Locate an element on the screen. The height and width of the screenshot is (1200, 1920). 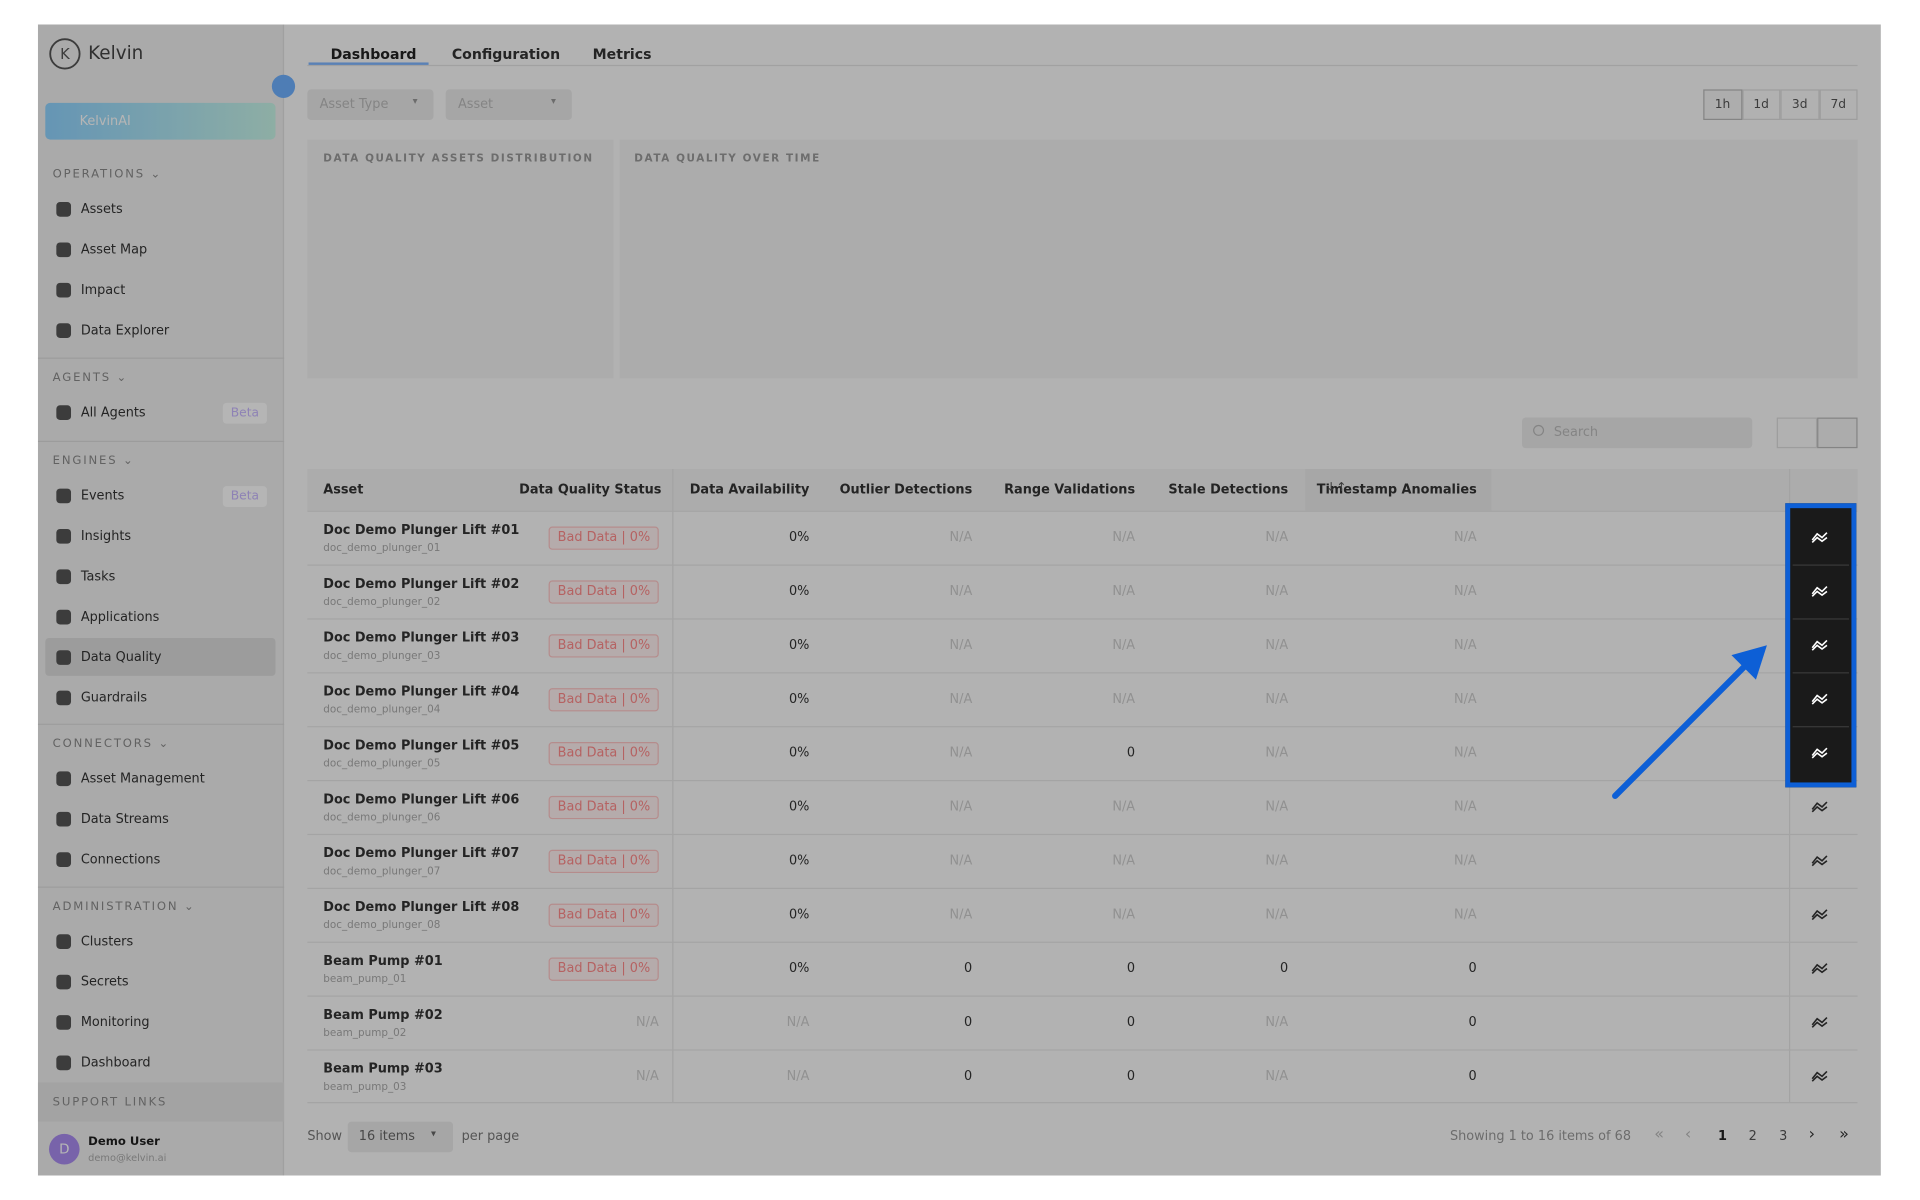
column-header: Asset is located at coordinates (343, 490).